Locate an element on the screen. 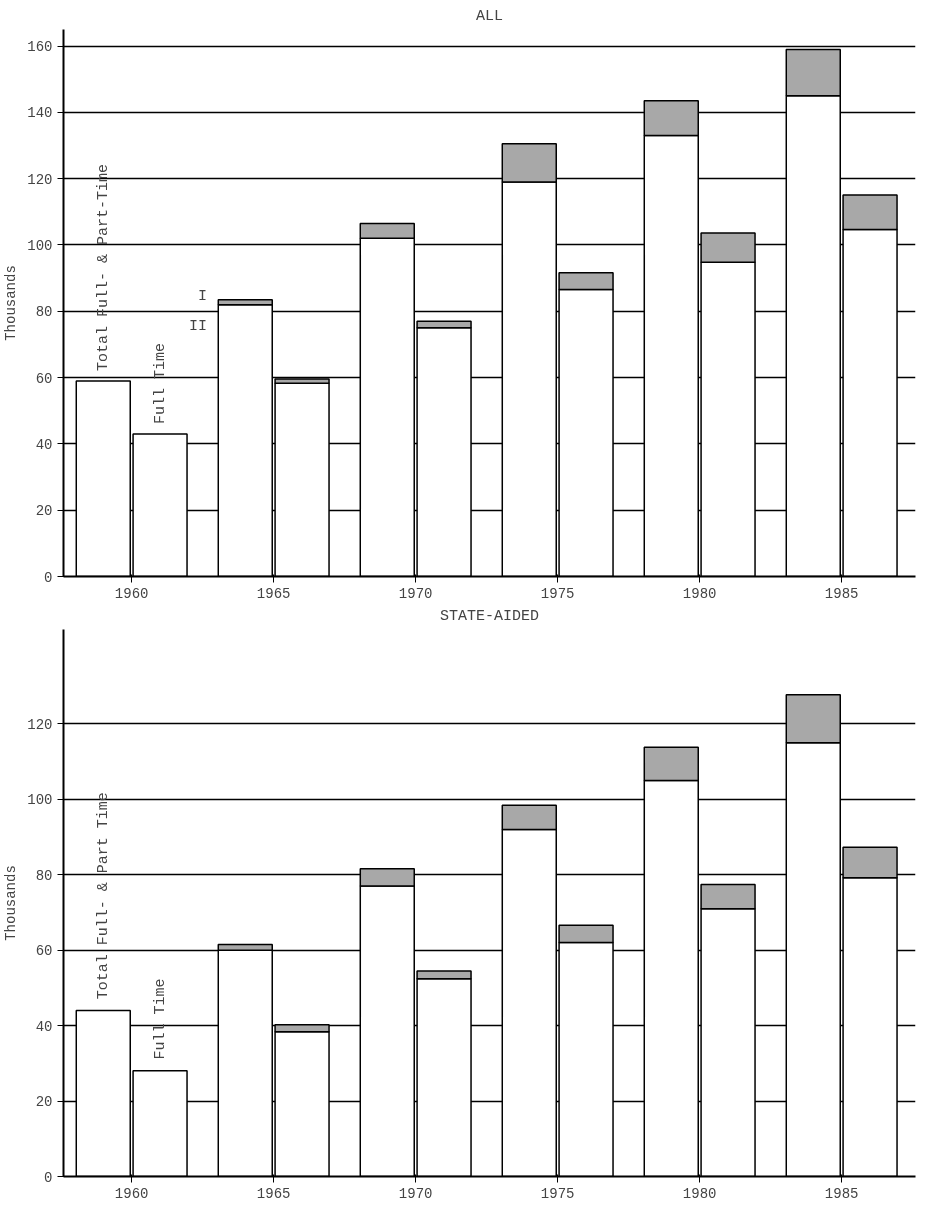  annotation: II is located at coordinates (197, 326).